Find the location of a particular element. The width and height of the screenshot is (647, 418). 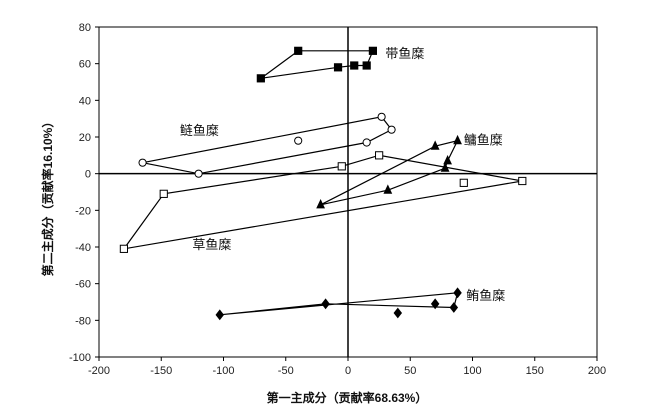

x-tick-label: -100 is located at coordinates (223, 371).